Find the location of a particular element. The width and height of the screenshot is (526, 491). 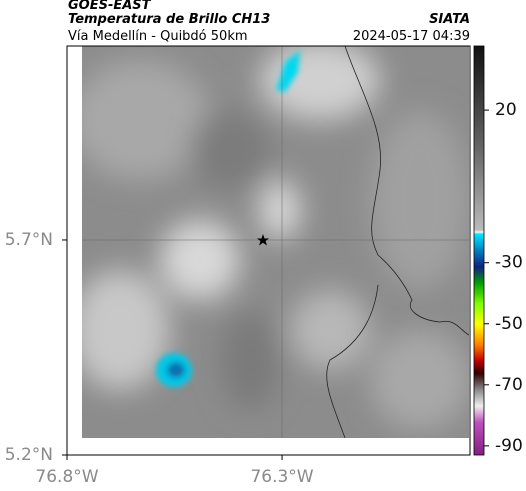

colorbar-tick-label: -70 is located at coordinates (509, 385).